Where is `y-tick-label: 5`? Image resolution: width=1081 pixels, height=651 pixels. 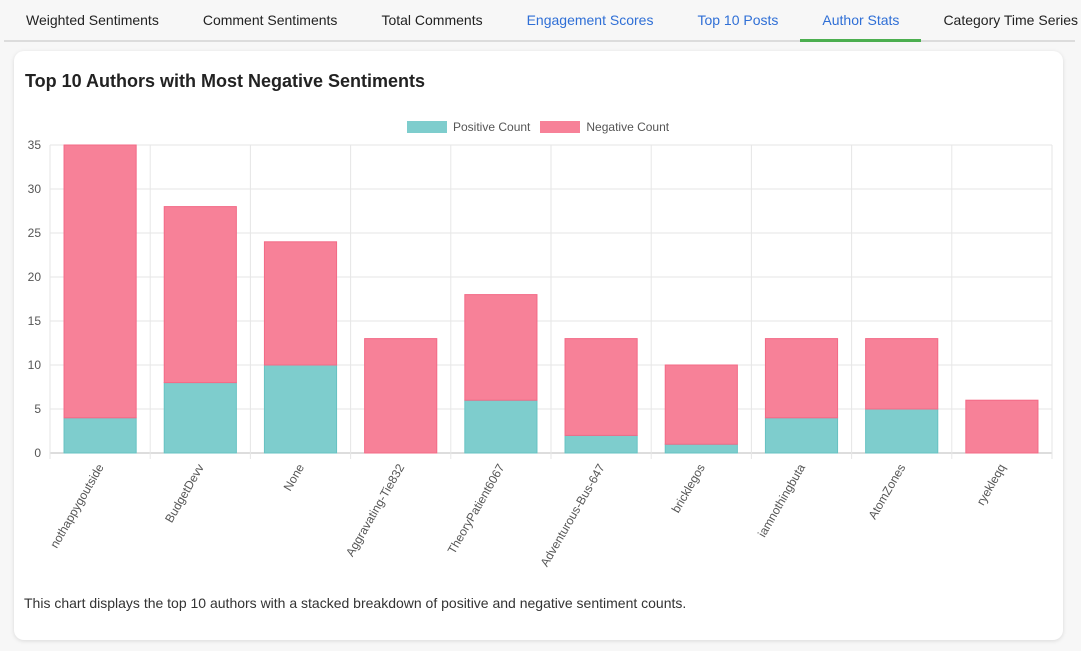 y-tick-label: 5 is located at coordinates (37, 409).